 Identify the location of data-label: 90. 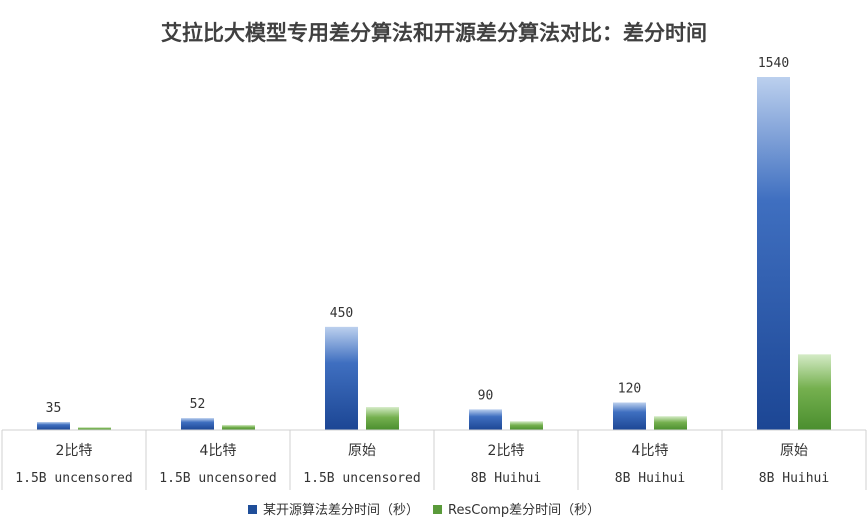
(486, 395).